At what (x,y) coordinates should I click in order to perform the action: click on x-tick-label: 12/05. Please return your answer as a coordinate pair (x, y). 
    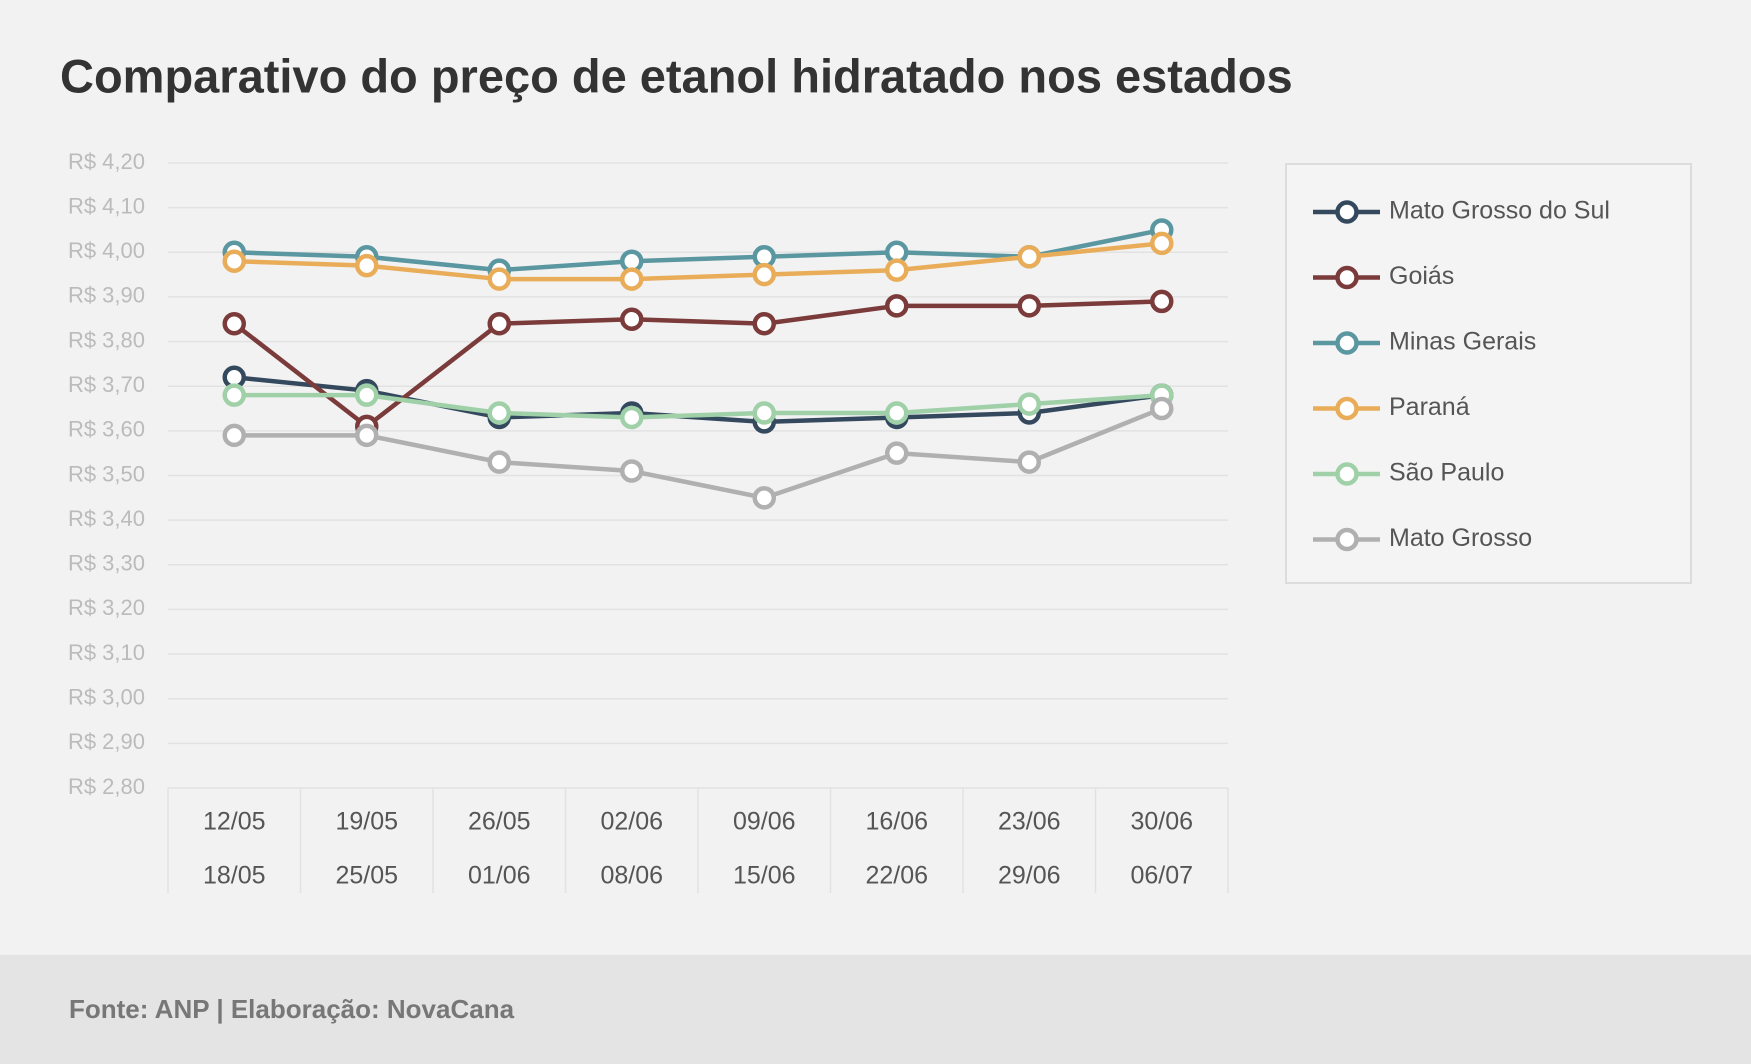
    Looking at the image, I should click on (234, 822).